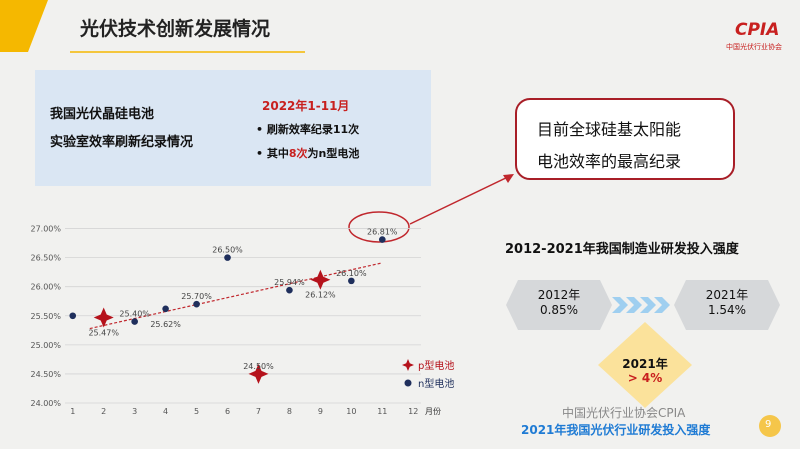 The width and height of the screenshot is (800, 449). Describe the element at coordinates (320, 295) in the screenshot. I see `data-label: 26.12%` at that location.